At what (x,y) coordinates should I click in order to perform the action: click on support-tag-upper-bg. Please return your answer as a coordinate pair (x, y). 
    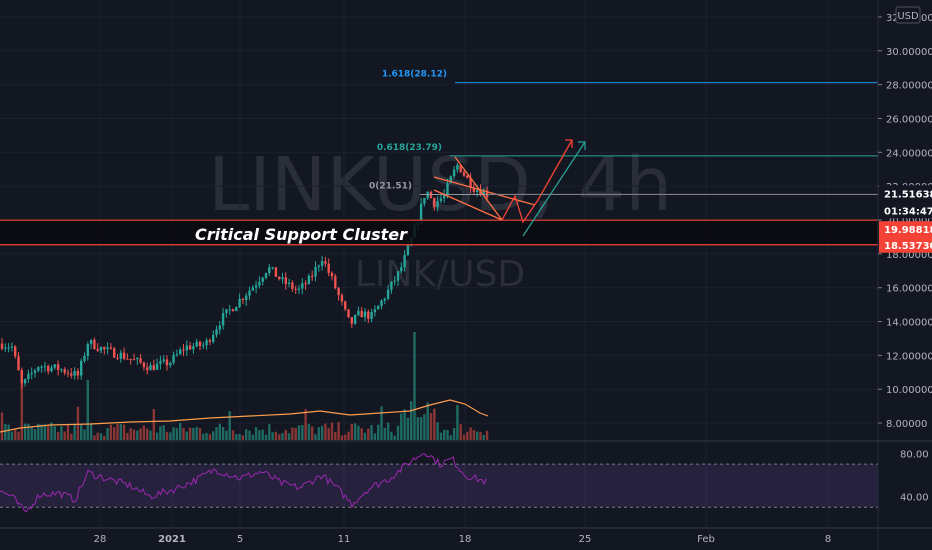
    Looking at the image, I should click on (905, 229).